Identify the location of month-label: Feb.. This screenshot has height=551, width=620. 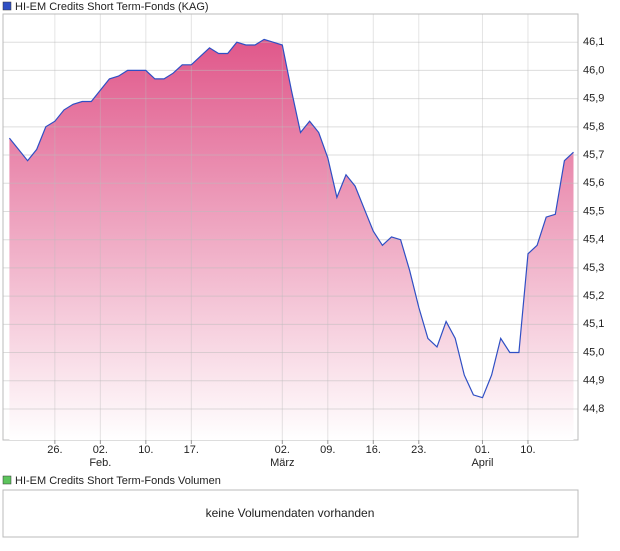
(100, 463).